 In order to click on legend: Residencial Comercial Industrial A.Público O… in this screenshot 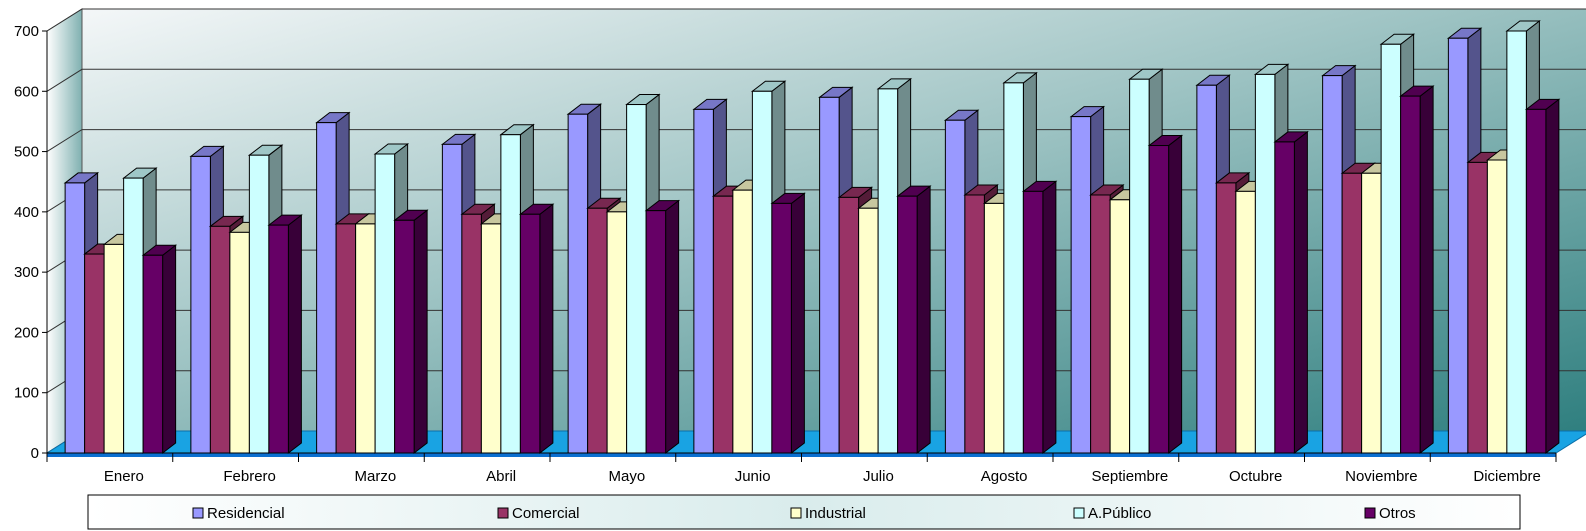, I will do `click(804, 512)`.